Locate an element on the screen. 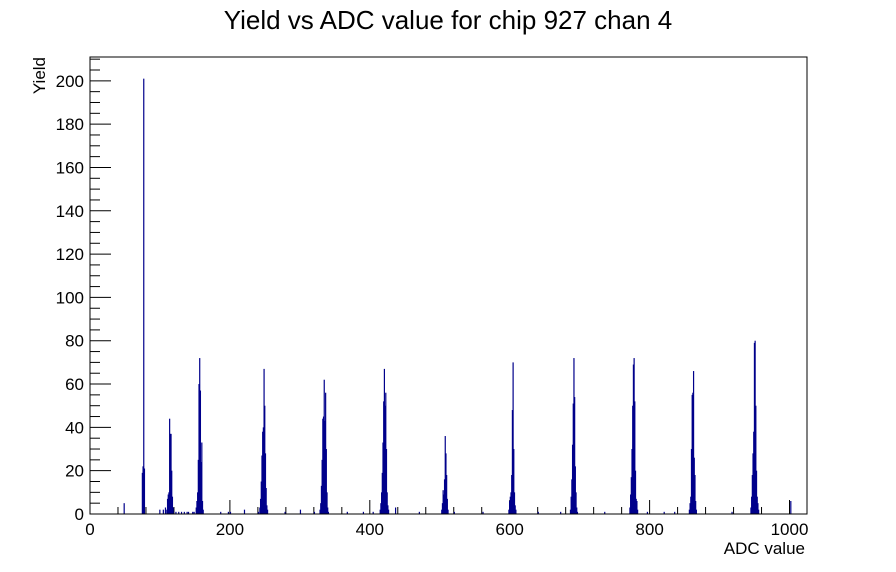  x-tick-label: 600 is located at coordinates (510, 529).